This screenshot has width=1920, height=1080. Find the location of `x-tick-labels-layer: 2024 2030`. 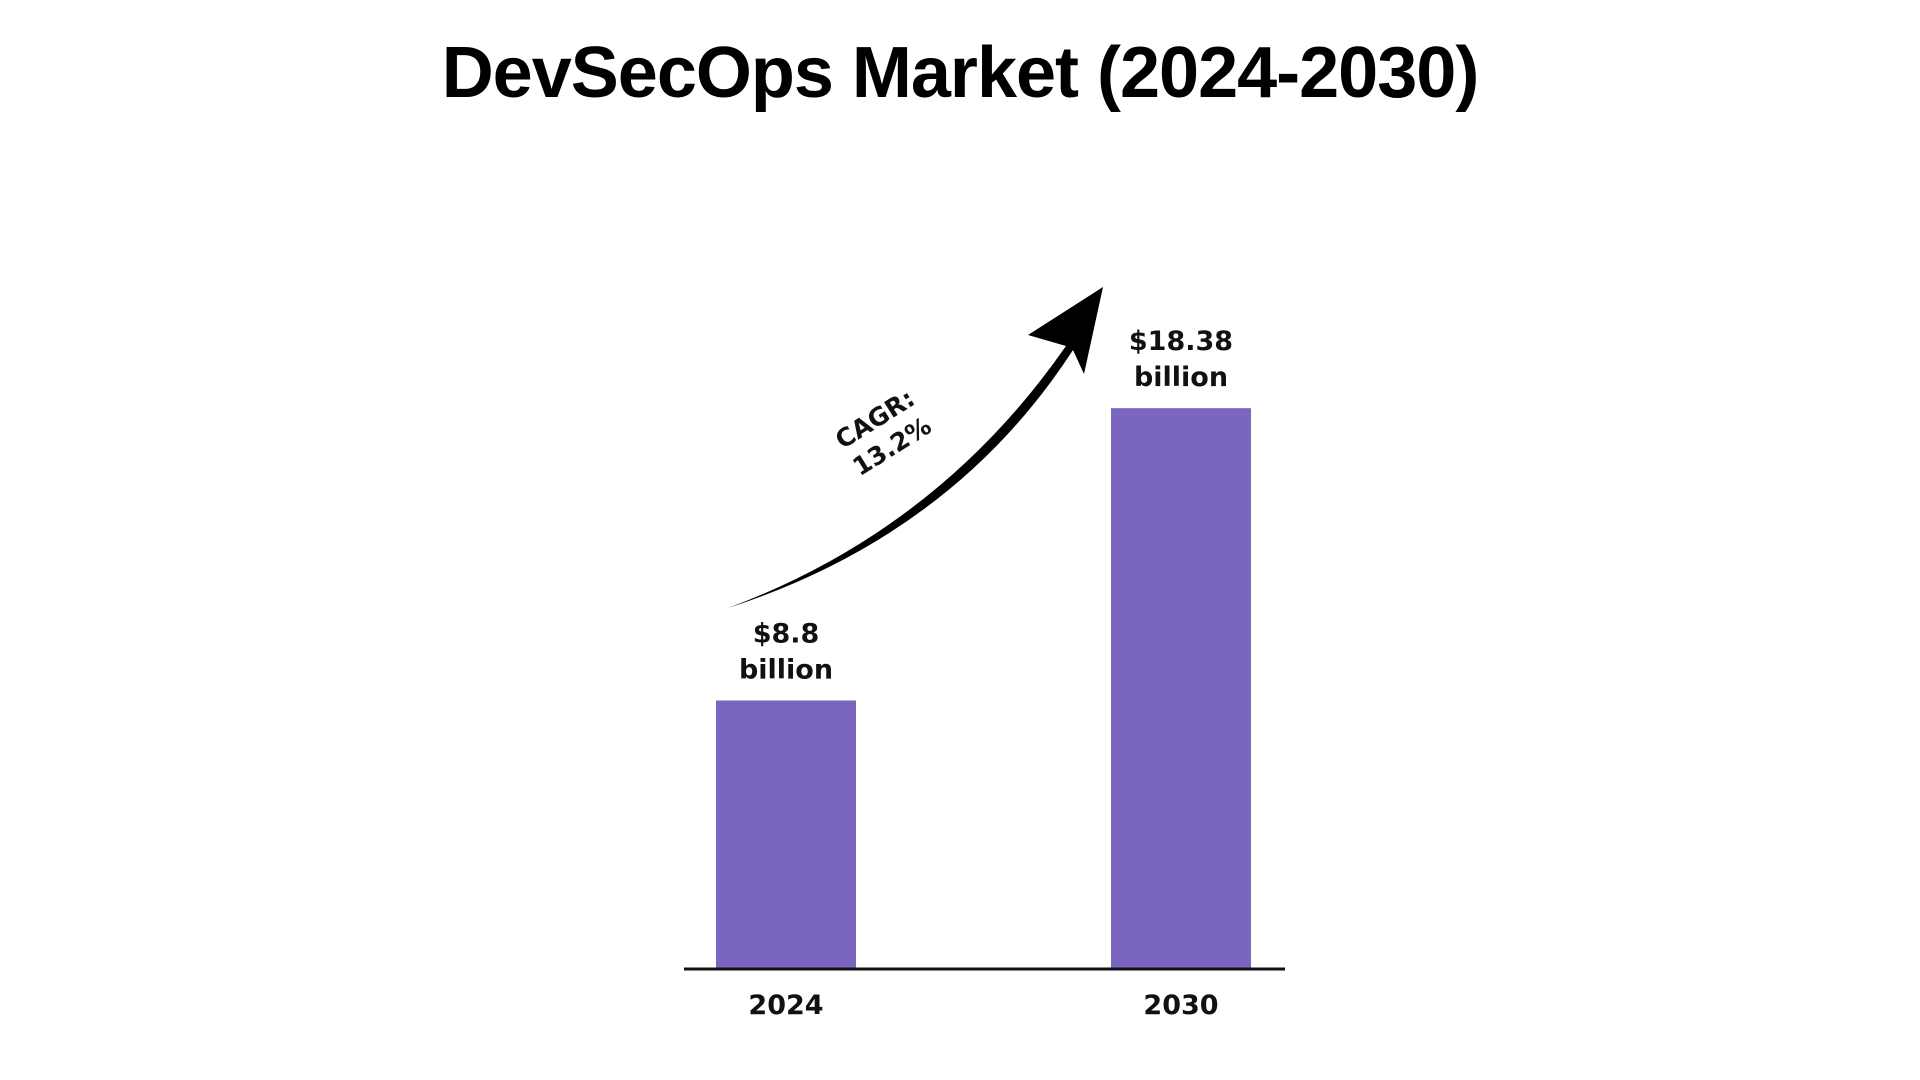

x-tick-labels-layer: 2024 2030 is located at coordinates (983, 1005).